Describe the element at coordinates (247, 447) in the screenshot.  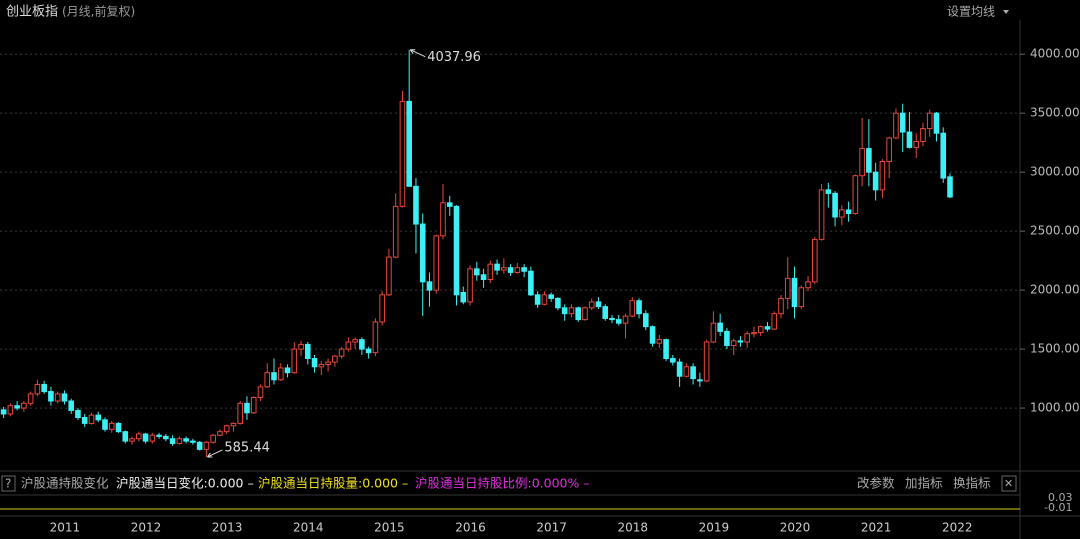
I see `annotation: 585.44` at that location.